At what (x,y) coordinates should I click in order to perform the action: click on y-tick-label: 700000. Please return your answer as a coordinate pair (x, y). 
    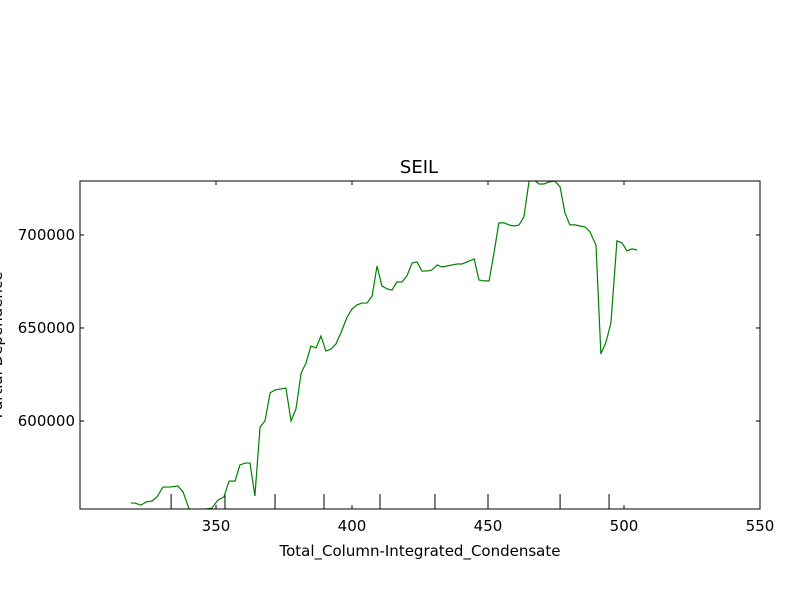
    Looking at the image, I should click on (46, 235).